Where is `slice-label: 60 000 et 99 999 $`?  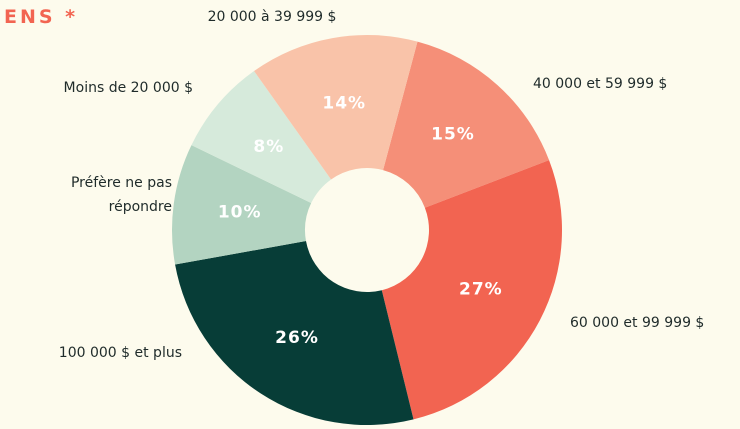 slice-label: 60 000 et 99 999 $ is located at coordinates (637, 323).